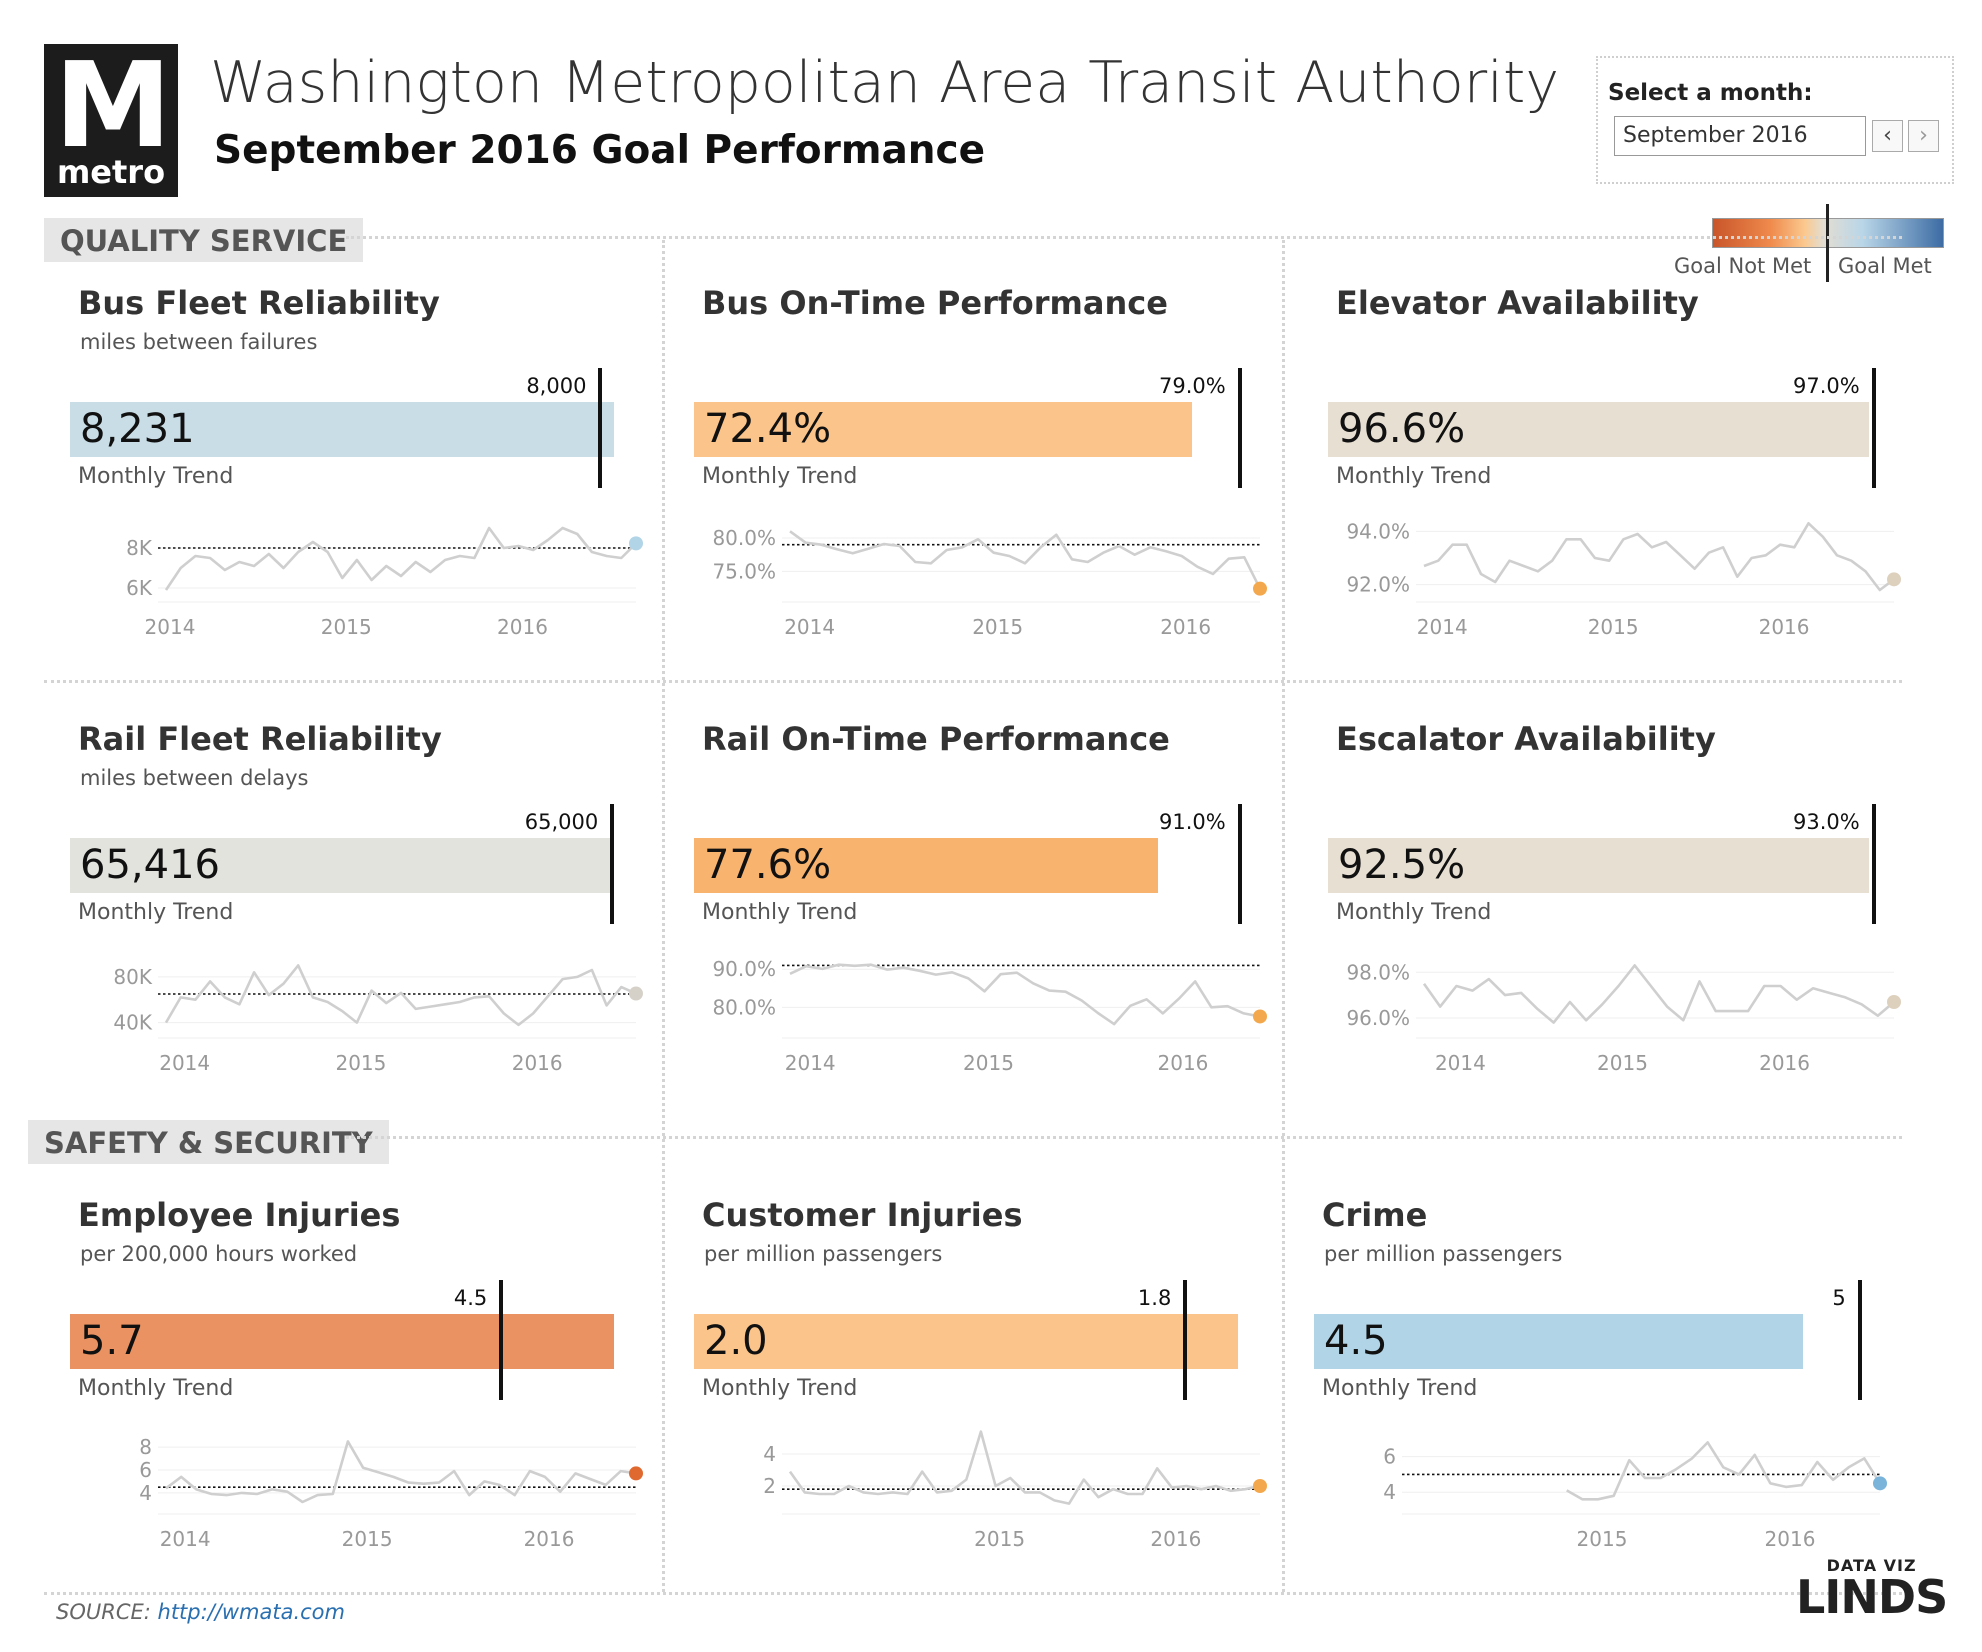  What do you see at coordinates (768, 865) in the screenshot?
I see `current-value-label: 77.6%` at bounding box center [768, 865].